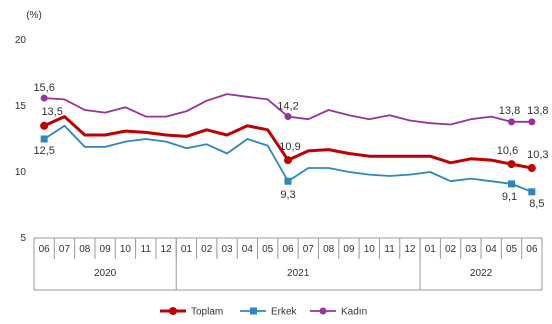  I want to click on legend-label: Toplam, so click(207, 312).